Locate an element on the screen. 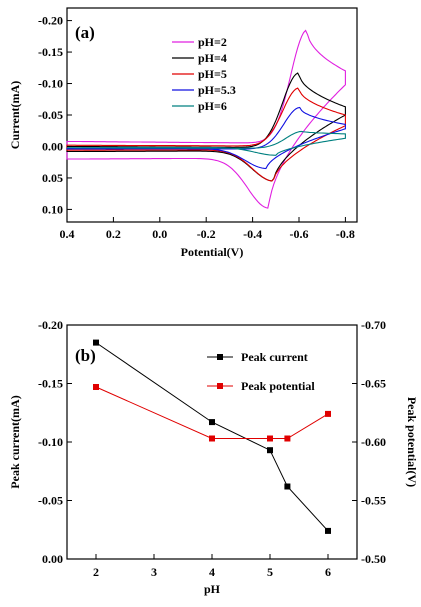 Image resolution: width=421 pixels, height=607 pixels. panel-b-left-y-tick-label: -0.10 is located at coordinates (50, 442).